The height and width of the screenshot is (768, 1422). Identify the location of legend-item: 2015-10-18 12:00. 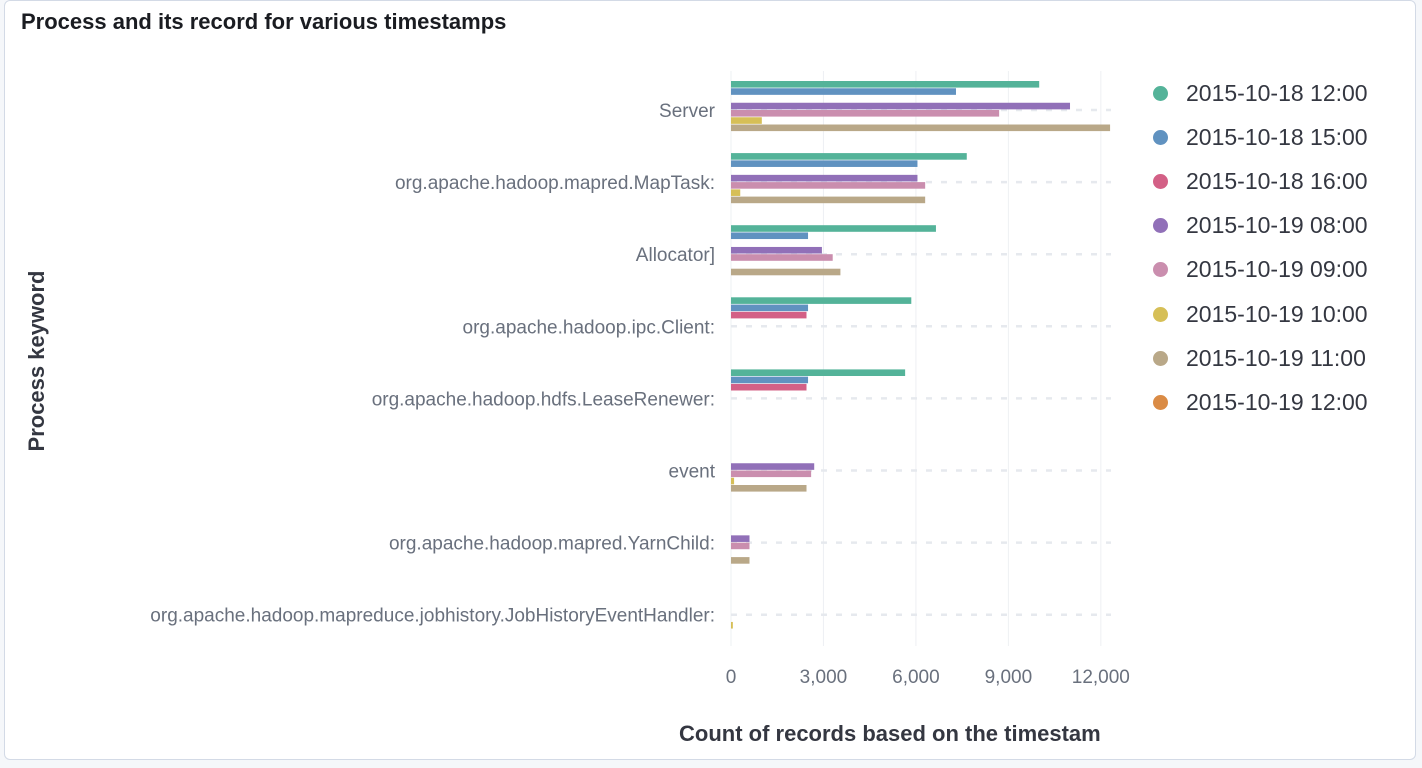
(1256, 93).